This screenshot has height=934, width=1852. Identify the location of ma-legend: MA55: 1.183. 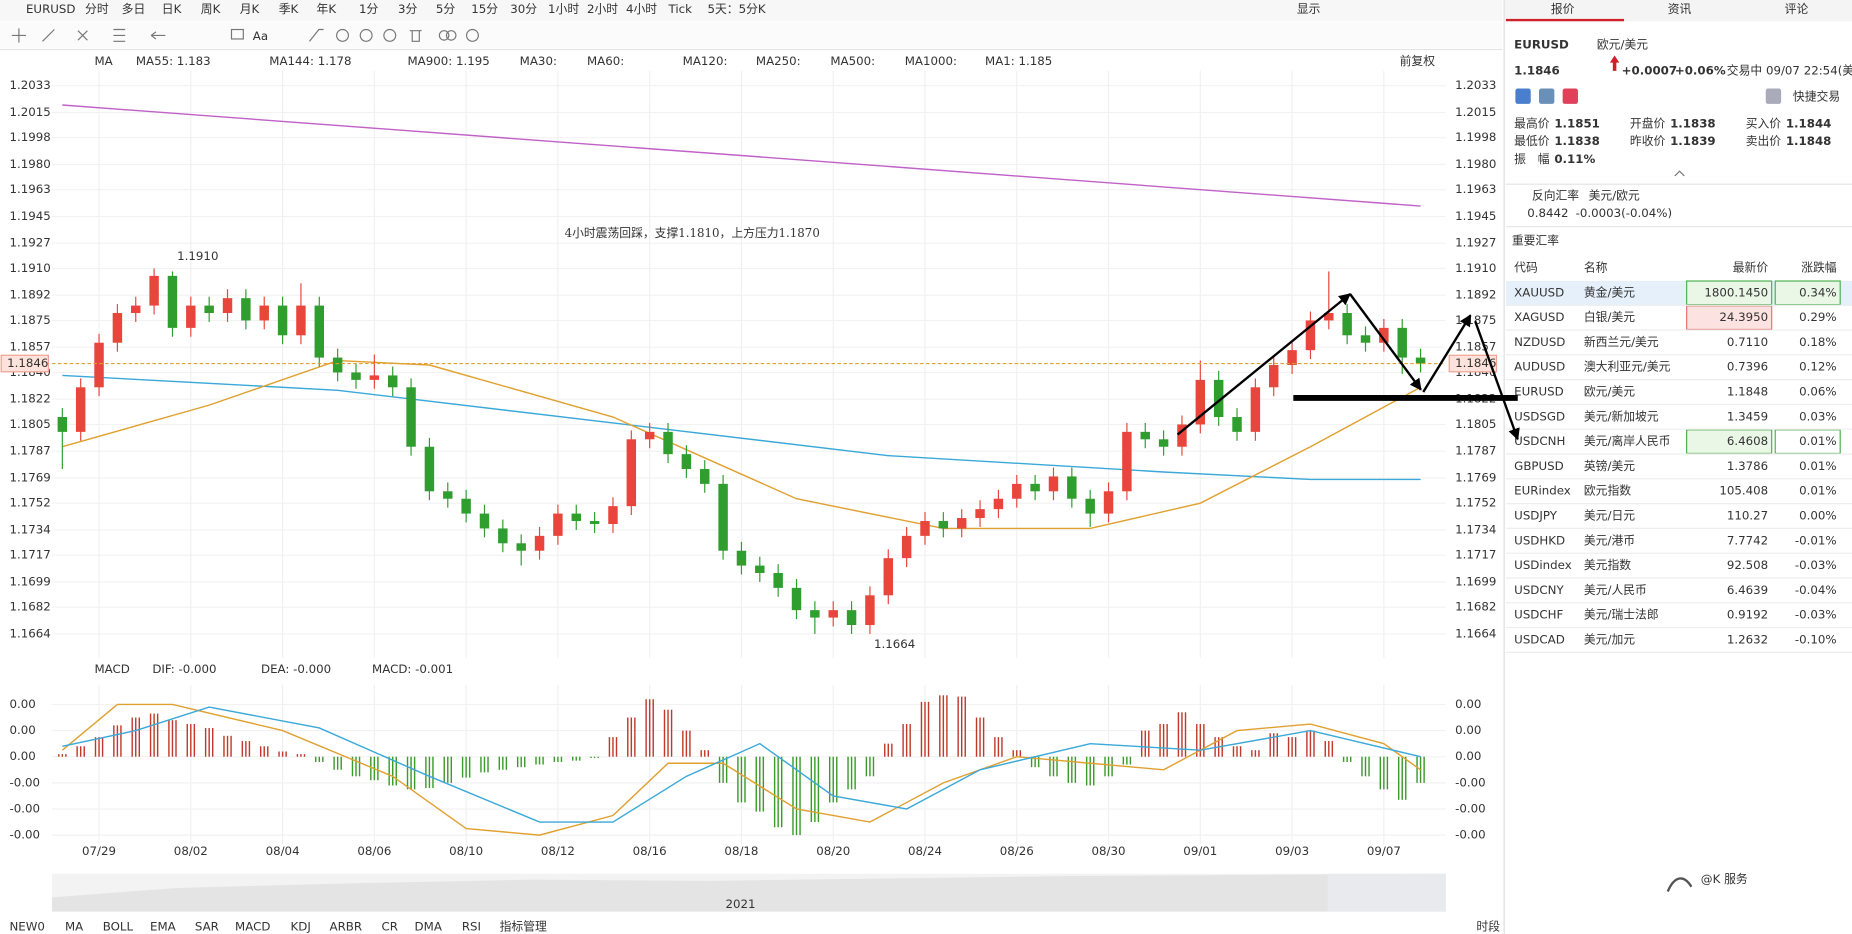
(173, 61).